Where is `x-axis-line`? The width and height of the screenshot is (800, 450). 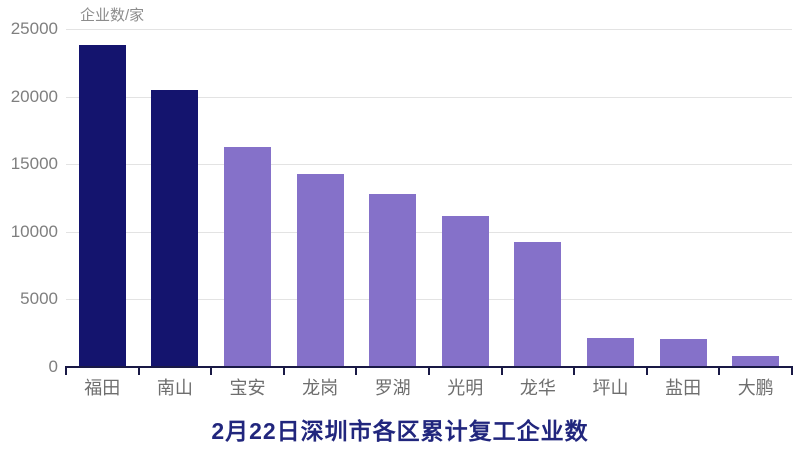
x-axis-line is located at coordinates (429, 367).